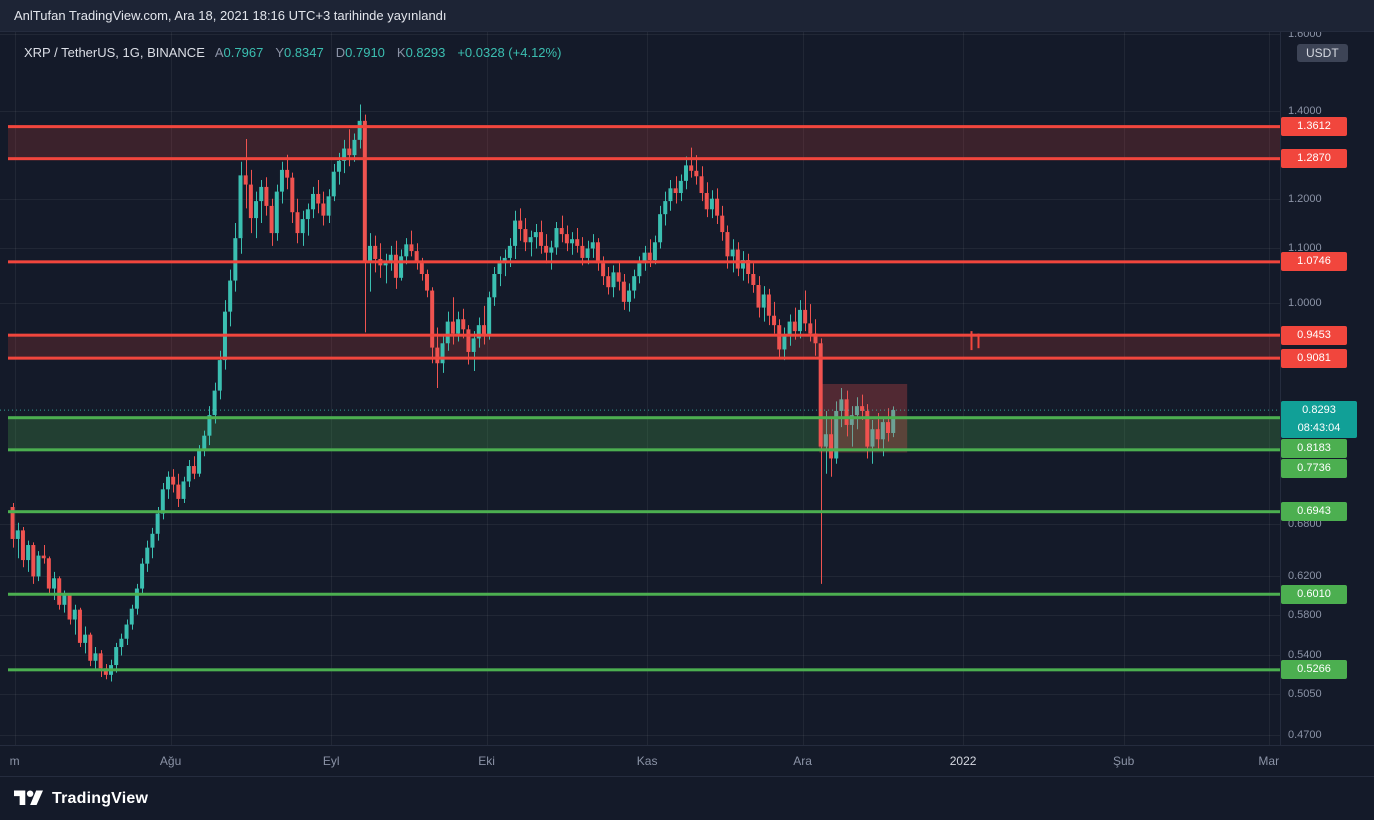 This screenshot has height=820, width=1374. What do you see at coordinates (1322, 53) in the screenshot?
I see `currency-unit-button: USDT` at bounding box center [1322, 53].